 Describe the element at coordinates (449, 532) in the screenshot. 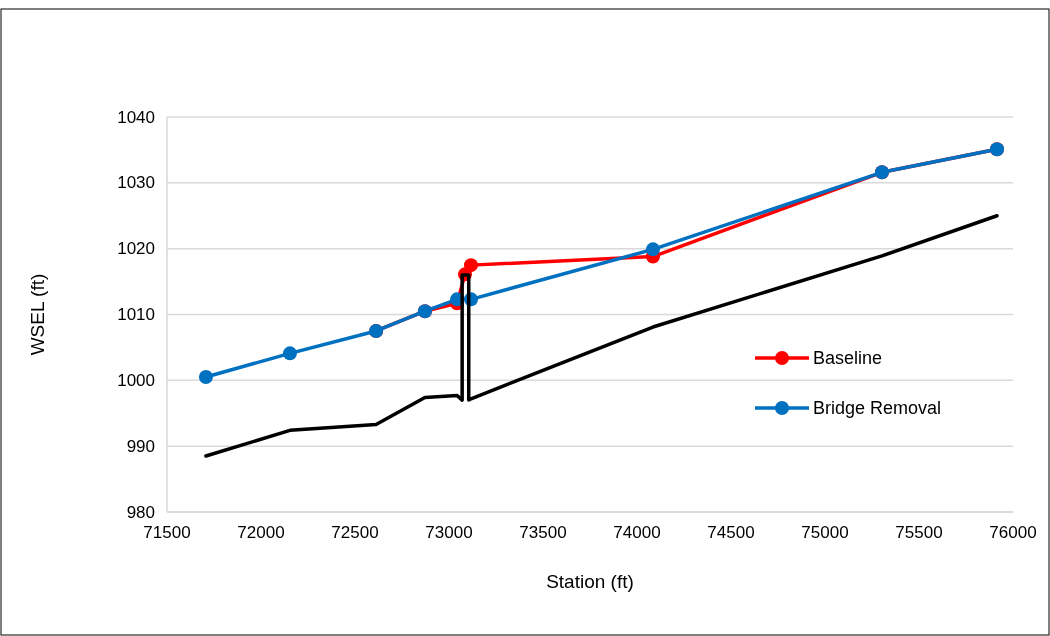

I see `x-tick-label: 73000` at that location.